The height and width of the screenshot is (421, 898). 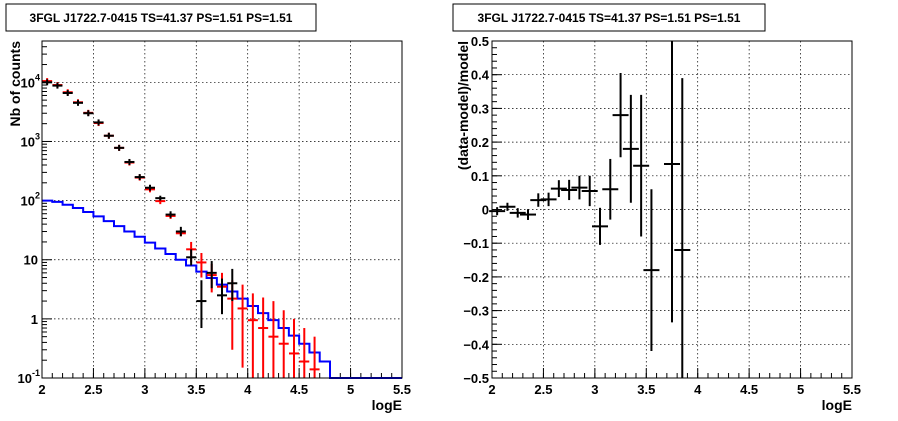 I want to click on left-y-tick-label: 10³, so click(x=30, y=140).